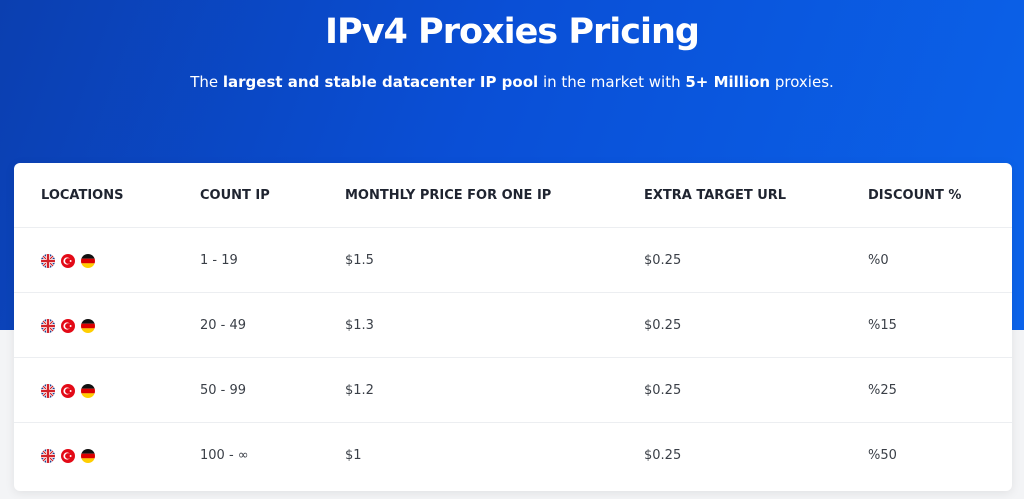 The height and width of the screenshot is (499, 1024). I want to click on cell-discount: %25, so click(882, 390).